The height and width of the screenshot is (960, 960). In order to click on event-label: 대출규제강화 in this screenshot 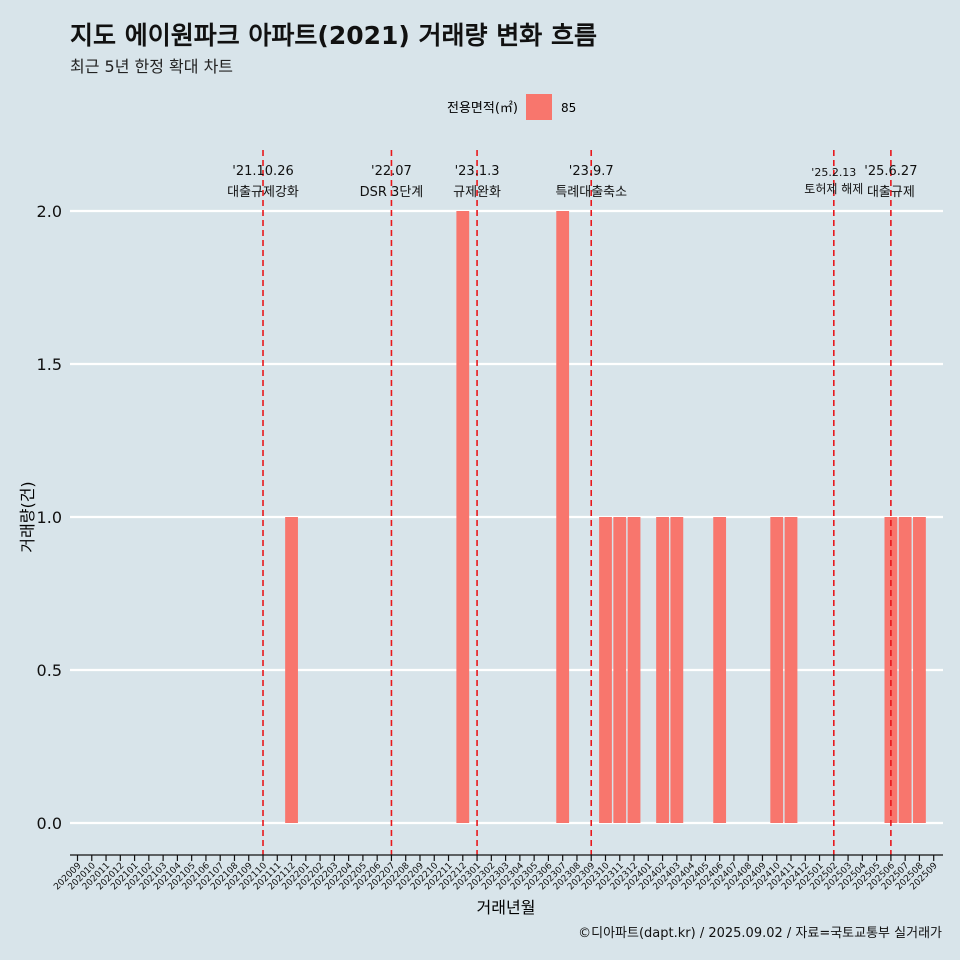, I will do `click(263, 192)`.